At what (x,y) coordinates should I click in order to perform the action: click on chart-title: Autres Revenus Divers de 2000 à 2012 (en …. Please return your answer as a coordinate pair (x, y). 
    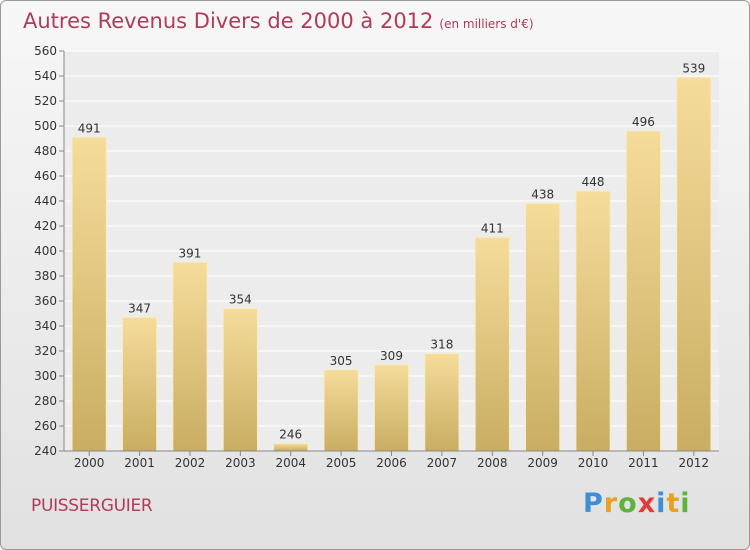
    Looking at the image, I should click on (278, 21).